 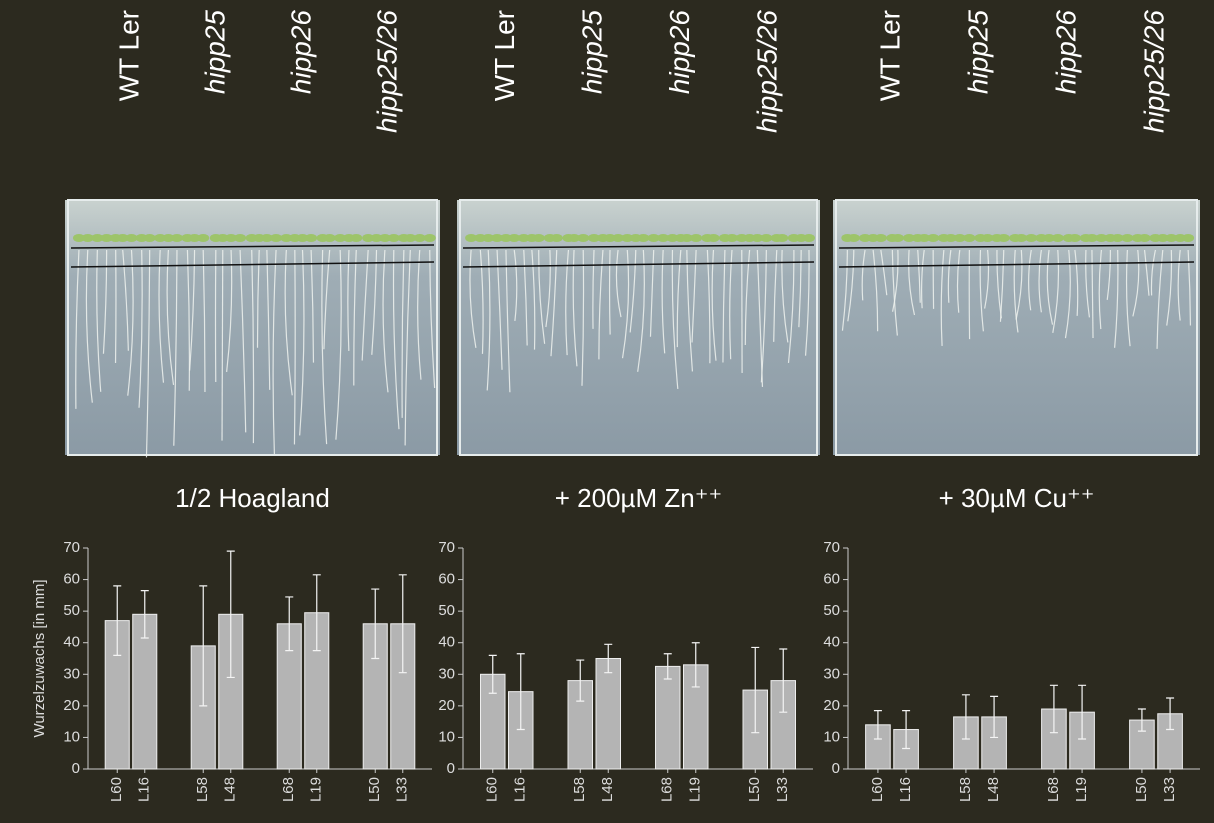 I want to click on genotype-label: hipp26, so click(x=300, y=52).